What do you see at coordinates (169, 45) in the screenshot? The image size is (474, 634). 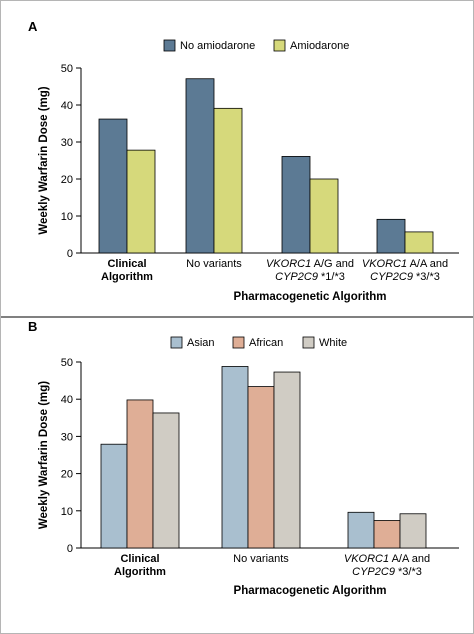 I see `legend-swatch-no-amiodarone` at bounding box center [169, 45].